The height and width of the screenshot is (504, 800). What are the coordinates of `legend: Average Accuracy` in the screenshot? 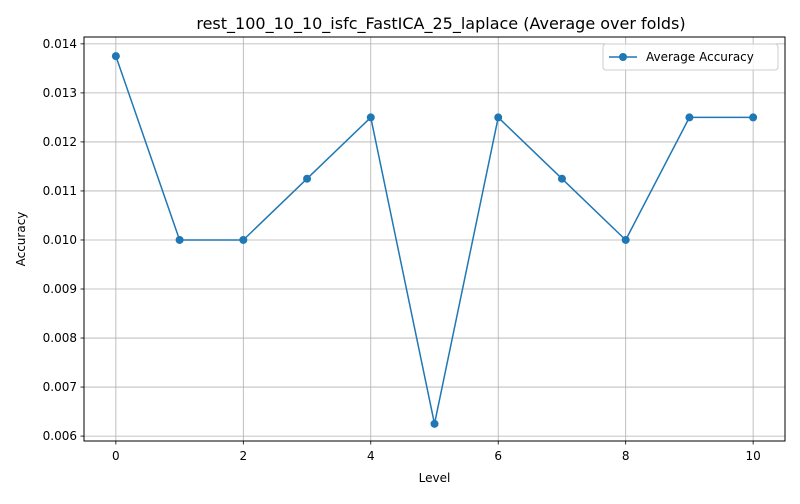 It's located at (690, 57).